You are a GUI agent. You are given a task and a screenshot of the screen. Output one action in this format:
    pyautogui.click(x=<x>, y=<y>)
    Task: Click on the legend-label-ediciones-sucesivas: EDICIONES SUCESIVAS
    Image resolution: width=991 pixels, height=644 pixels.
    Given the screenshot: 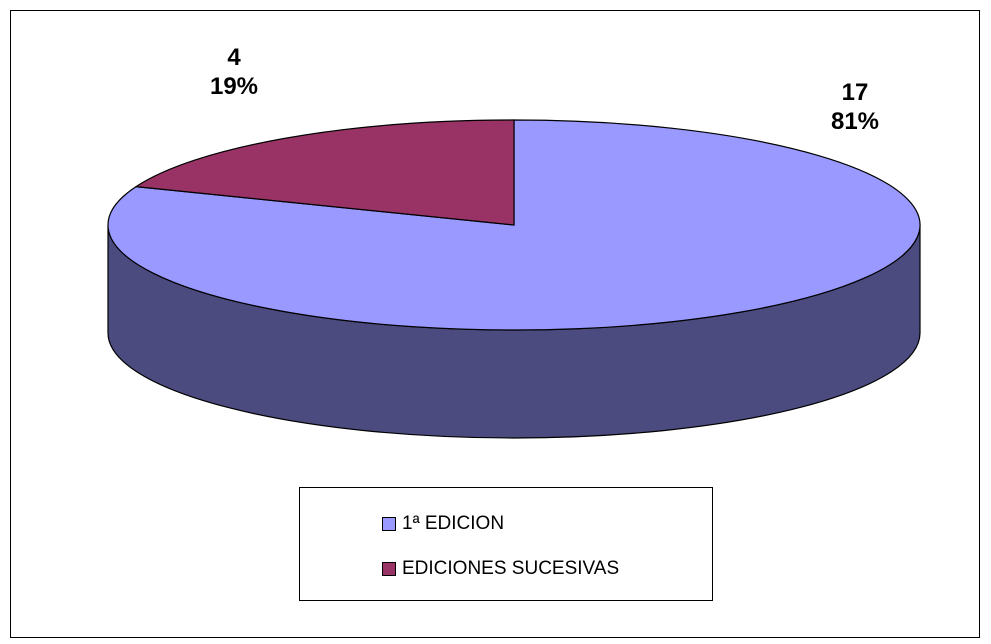 What is the action you would take?
    pyautogui.click(x=511, y=568)
    